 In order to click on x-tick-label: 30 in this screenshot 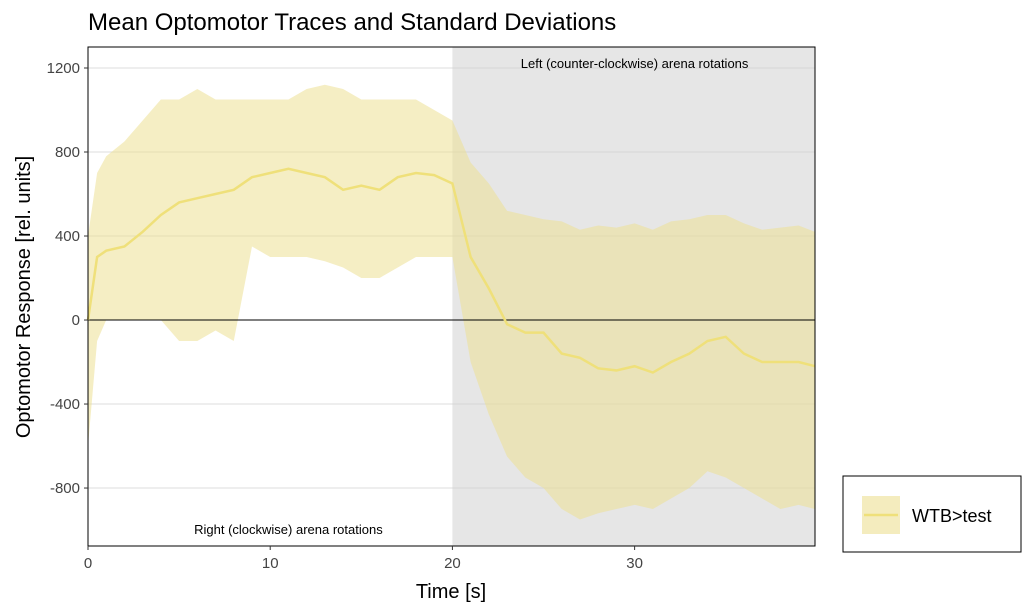, I will do `click(634, 563)`.